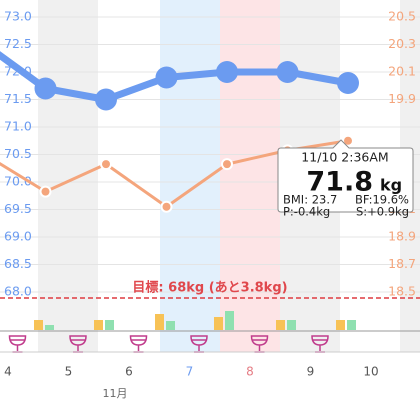 Image resolution: width=420 pixels, height=409 pixels. What do you see at coordinates (18, 291) in the screenshot?
I see `y-tick-label: 68.0` at bounding box center [18, 291].